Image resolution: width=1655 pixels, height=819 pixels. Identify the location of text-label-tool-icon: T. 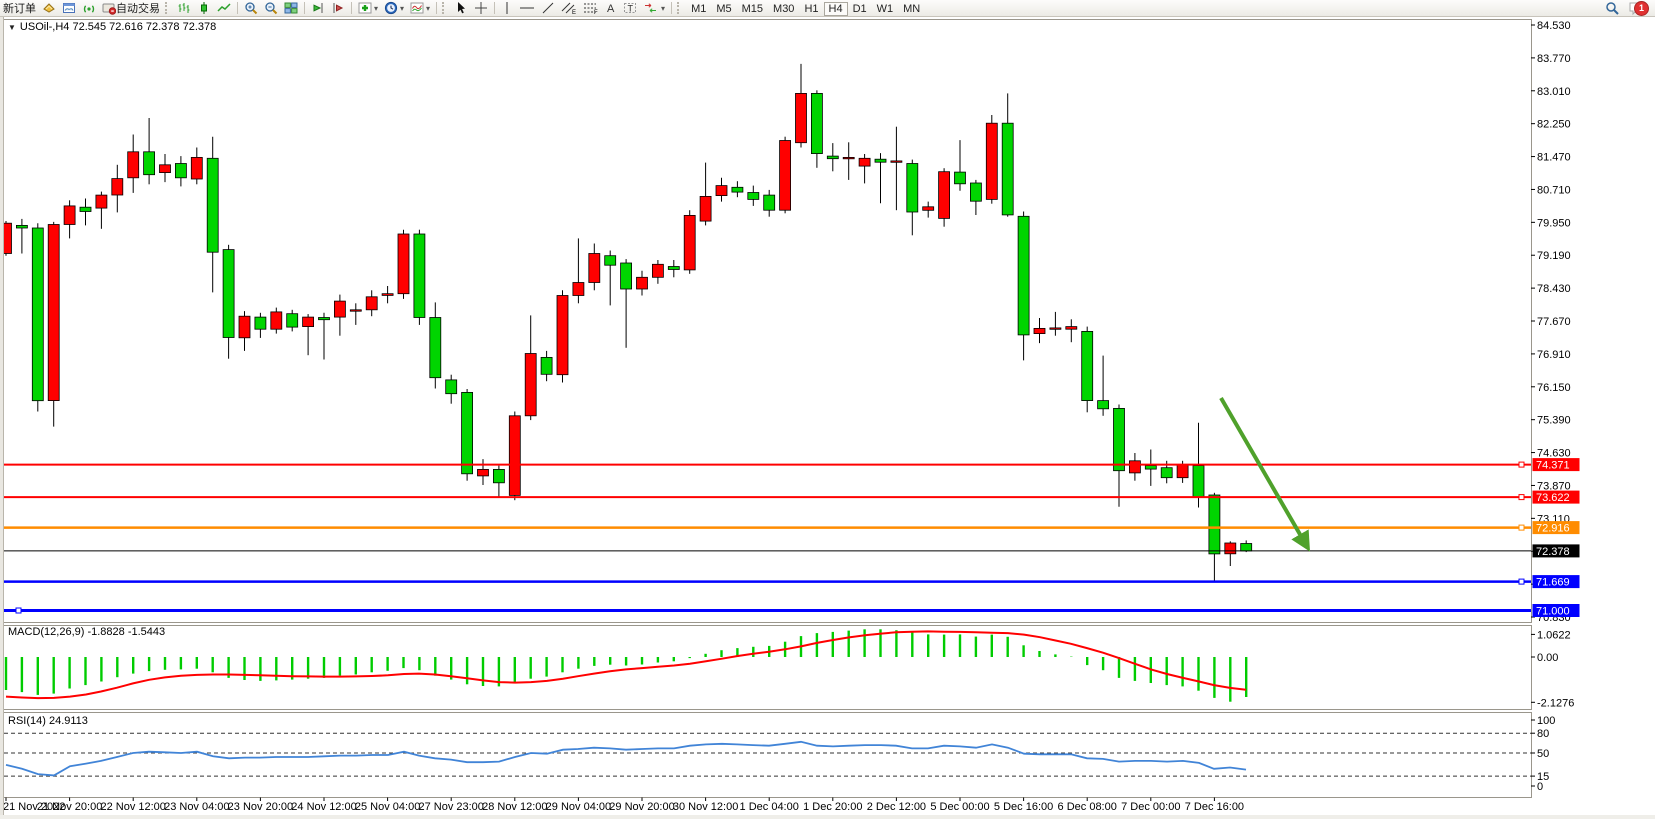
(630, 8).